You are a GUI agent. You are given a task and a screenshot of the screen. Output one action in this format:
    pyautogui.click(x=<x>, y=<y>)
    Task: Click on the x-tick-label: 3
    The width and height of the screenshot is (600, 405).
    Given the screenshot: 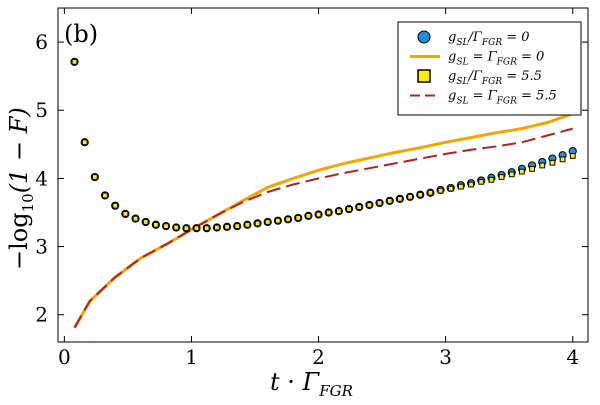 What is the action you would take?
    pyautogui.click(x=445, y=357)
    